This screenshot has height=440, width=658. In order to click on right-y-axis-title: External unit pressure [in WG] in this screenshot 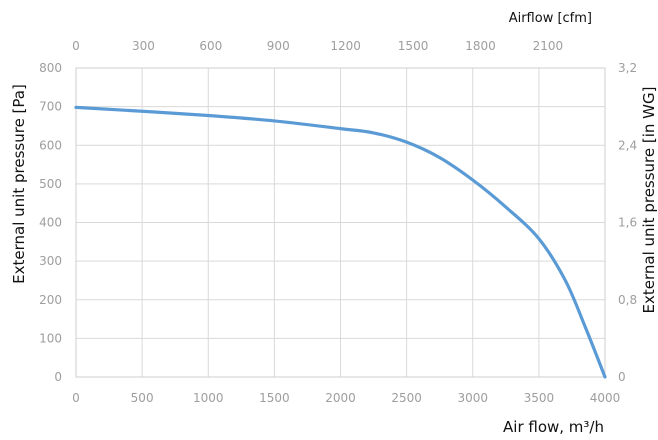, I will do `click(649, 200)`.